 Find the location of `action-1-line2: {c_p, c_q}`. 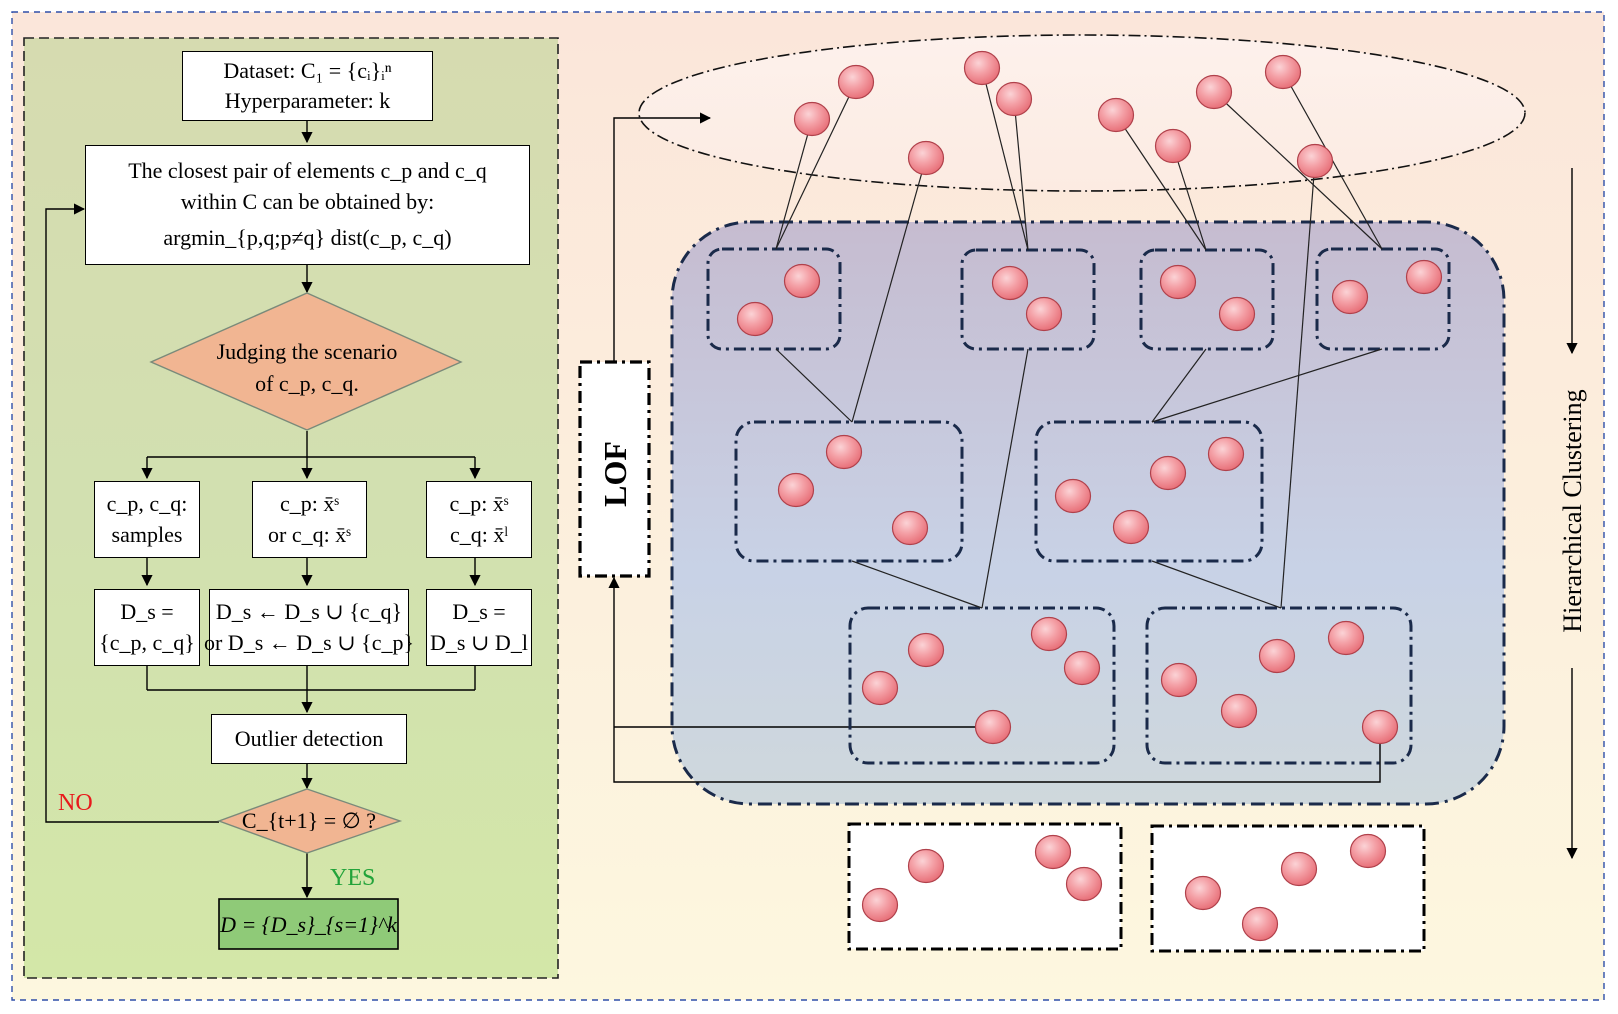

action-1-line2: {c_p, c_q} is located at coordinates (147, 642).